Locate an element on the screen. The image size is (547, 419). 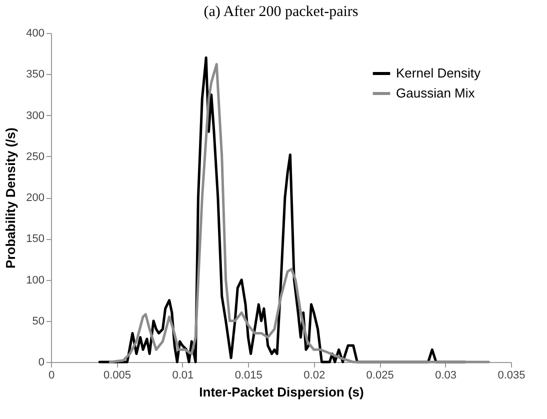
x-tick-label: 0 is located at coordinates (51, 376).